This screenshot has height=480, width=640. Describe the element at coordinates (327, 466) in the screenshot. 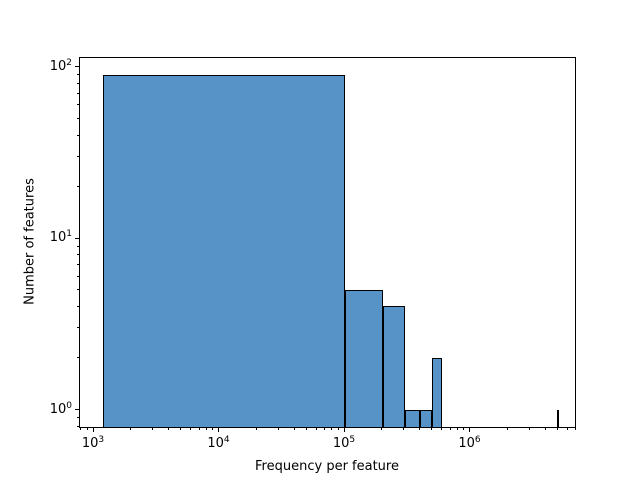

I see `x-axis-label: Frequency per feature` at that location.